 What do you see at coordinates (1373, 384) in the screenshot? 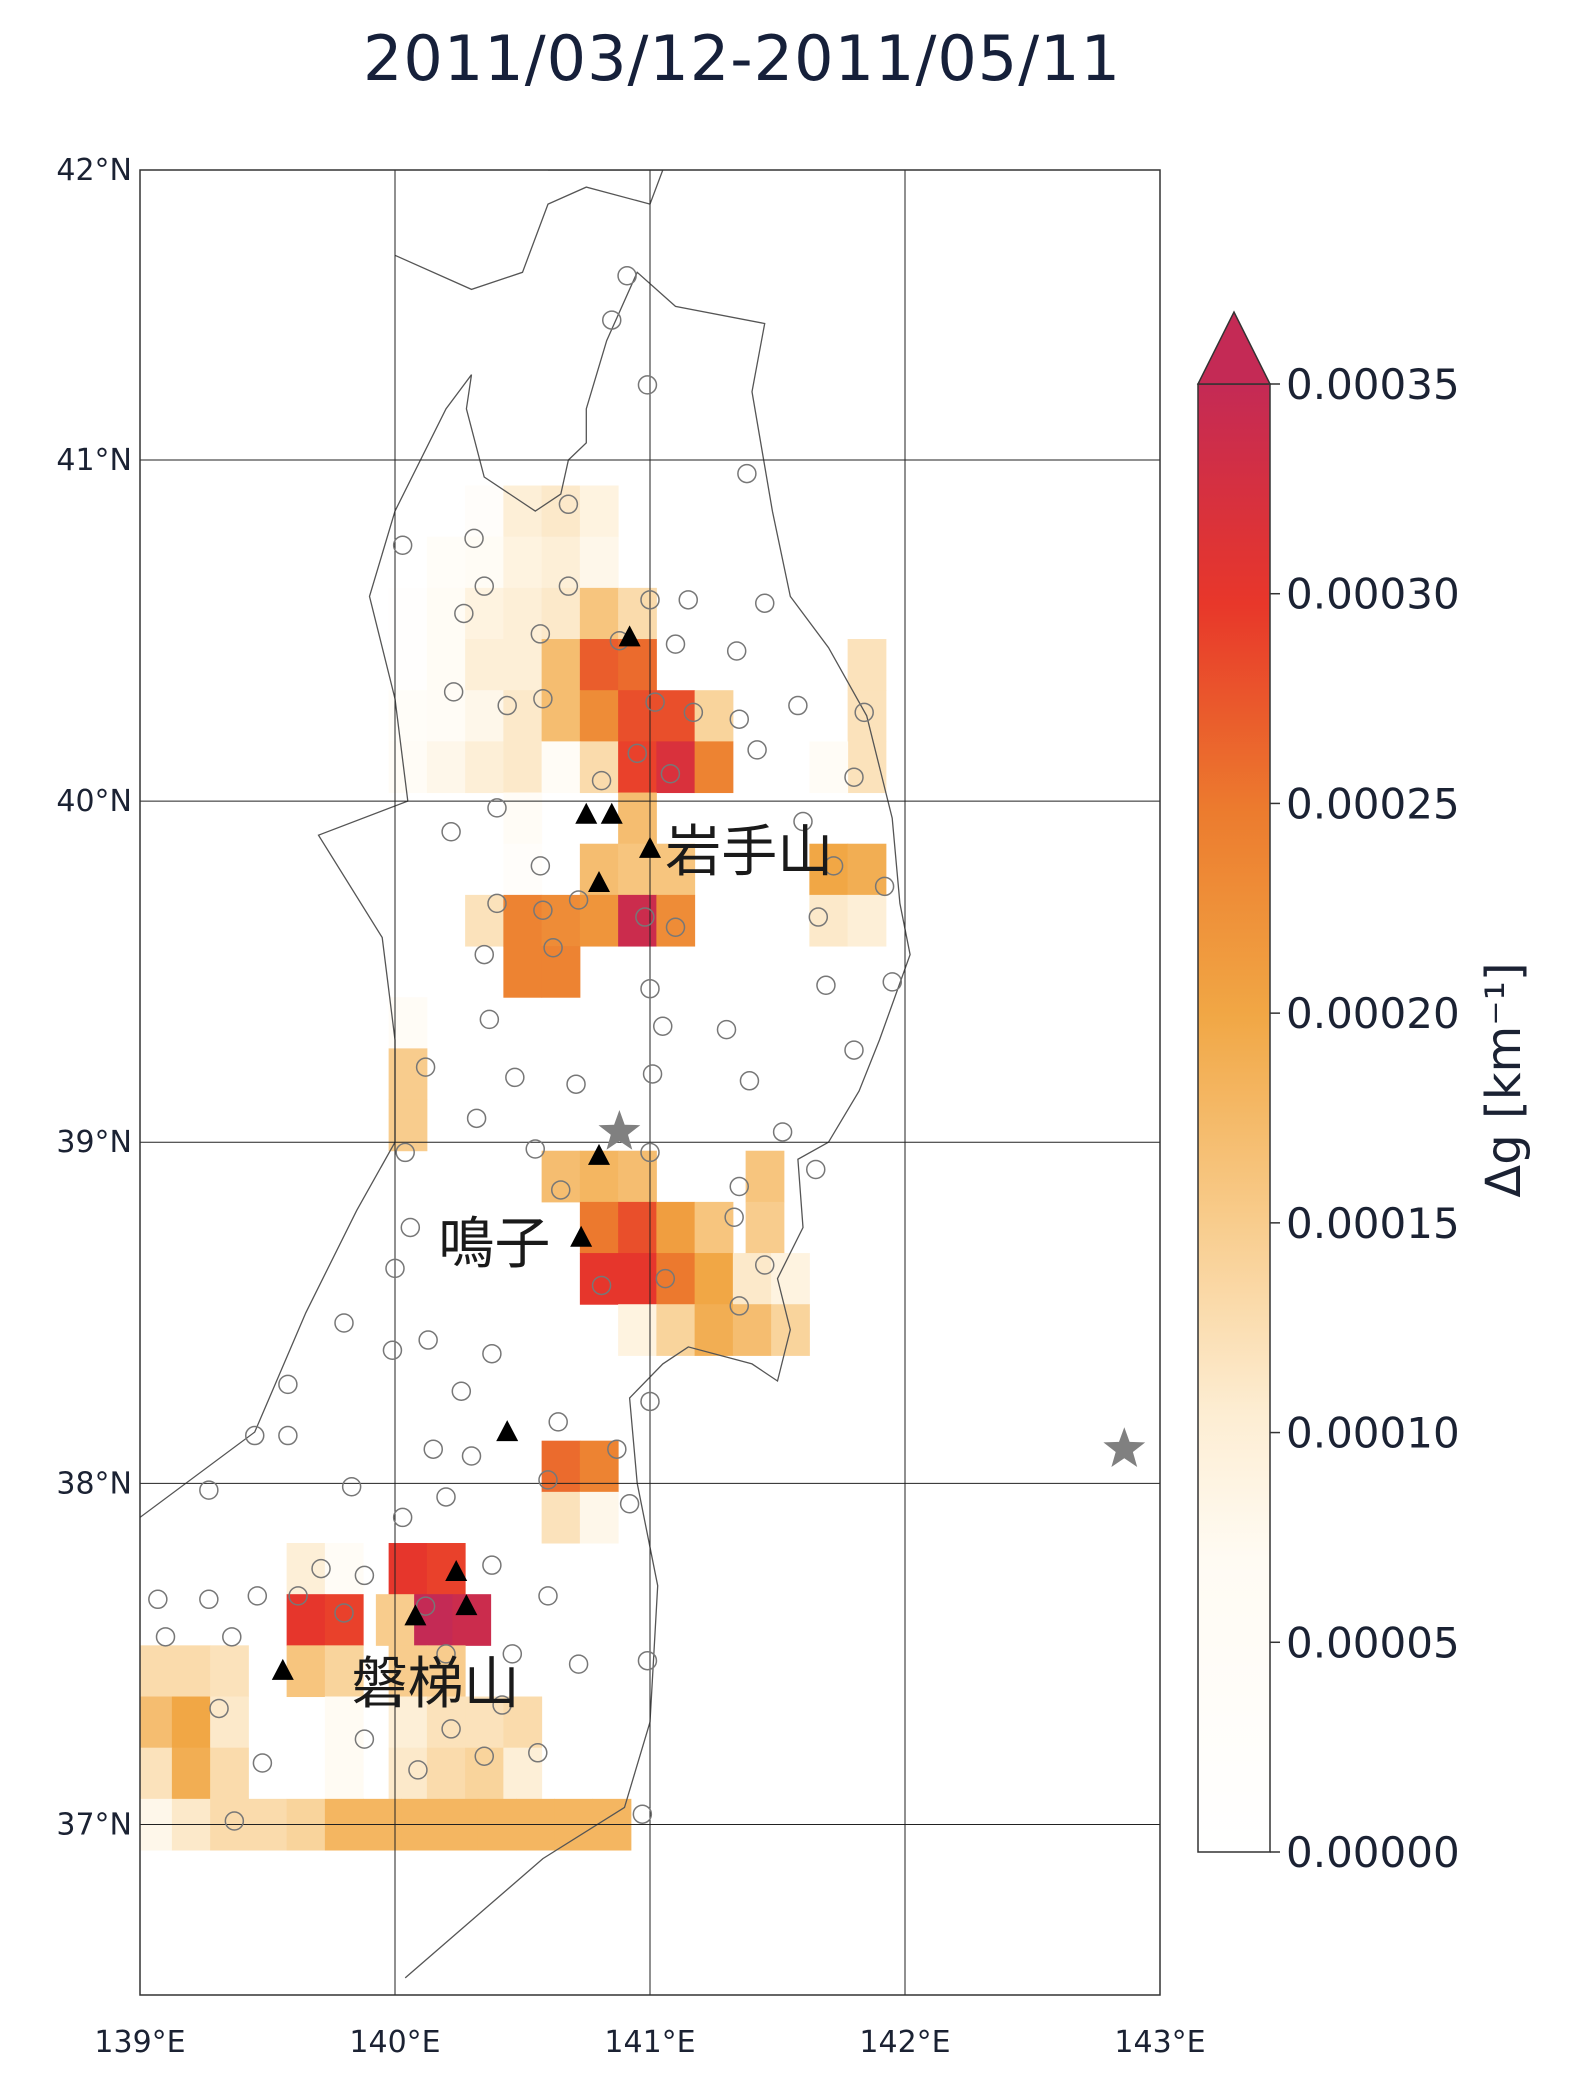
I see `colorbar-tick-label: 0.00035` at bounding box center [1373, 384].